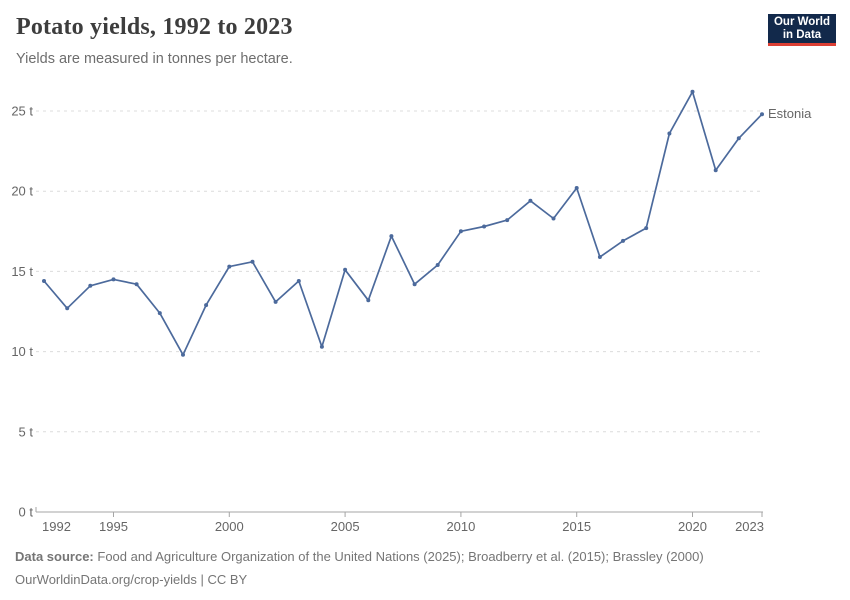 Image resolution: width=850 pixels, height=600 pixels. Describe the element at coordinates (26, 431) in the screenshot. I see `y-tick-label: 5 t` at that location.